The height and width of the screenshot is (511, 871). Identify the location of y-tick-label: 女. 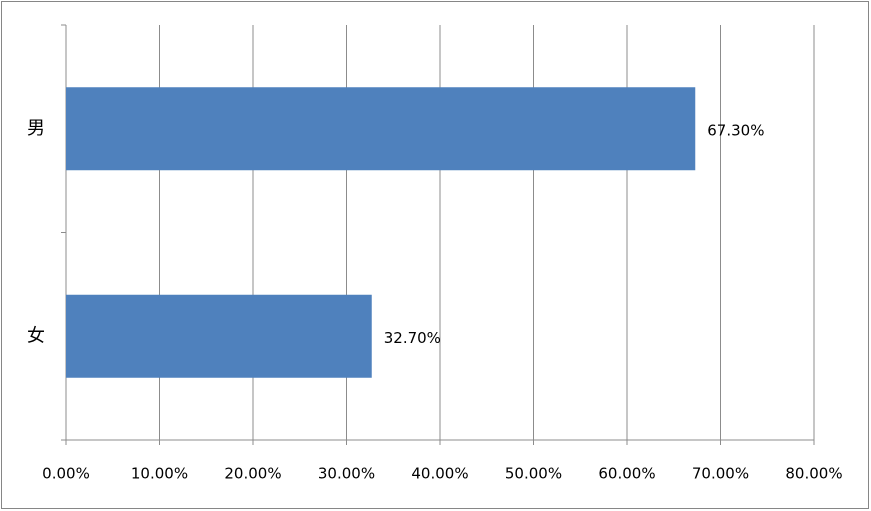
(36, 335).